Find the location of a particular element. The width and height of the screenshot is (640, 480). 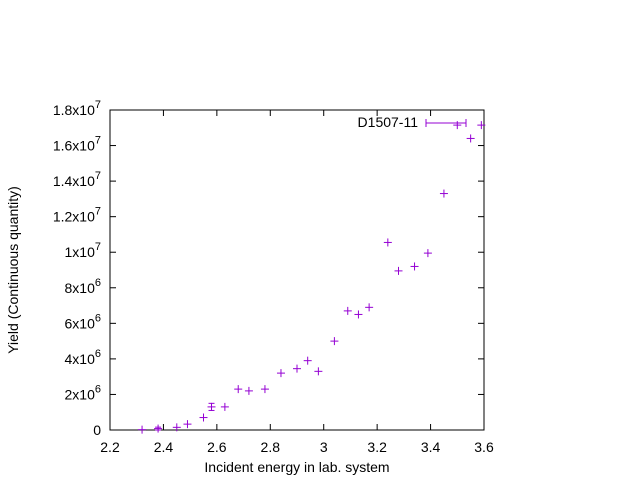

y-tick-label: 8x10⁶ is located at coordinates (83, 286).